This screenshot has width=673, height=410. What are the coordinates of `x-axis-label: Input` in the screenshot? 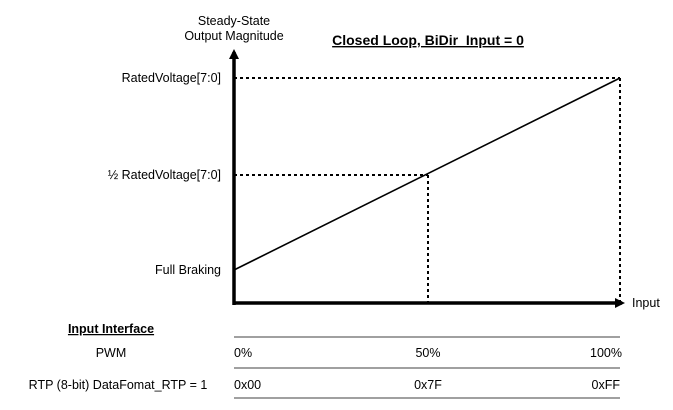 It's located at (646, 303).